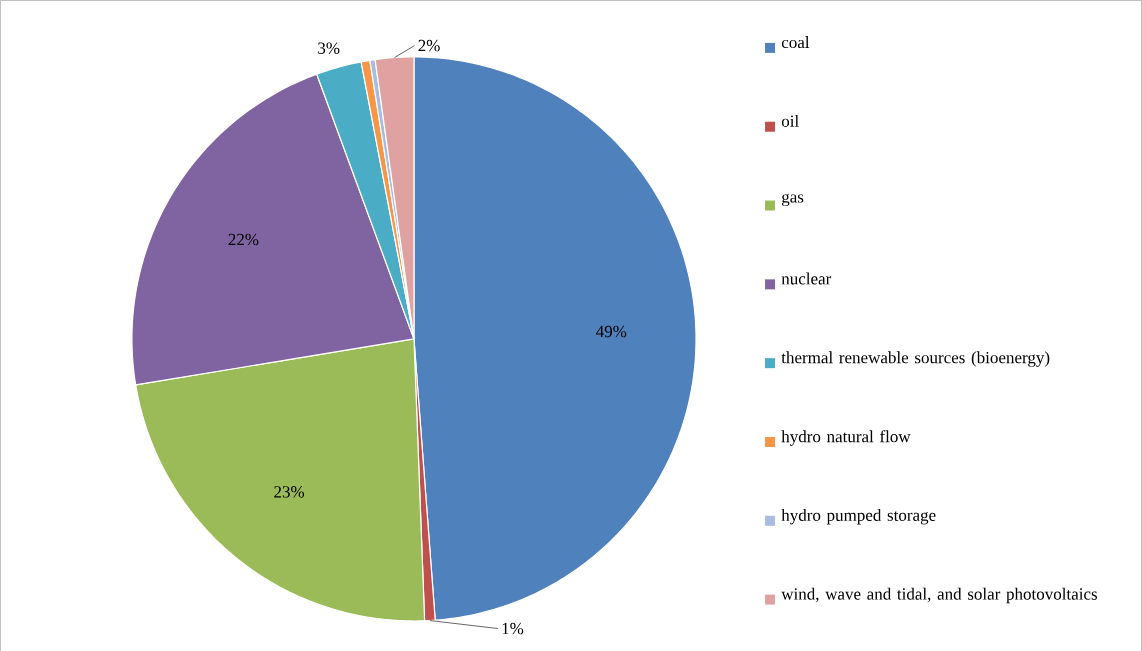  I want to click on legend-label: gas, so click(792, 199).